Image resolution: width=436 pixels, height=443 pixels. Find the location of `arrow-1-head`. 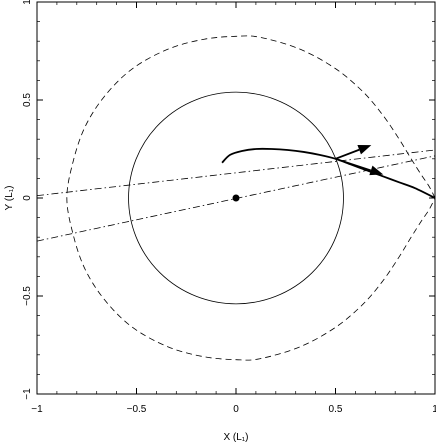

arrow-1-head is located at coordinates (376, 170).